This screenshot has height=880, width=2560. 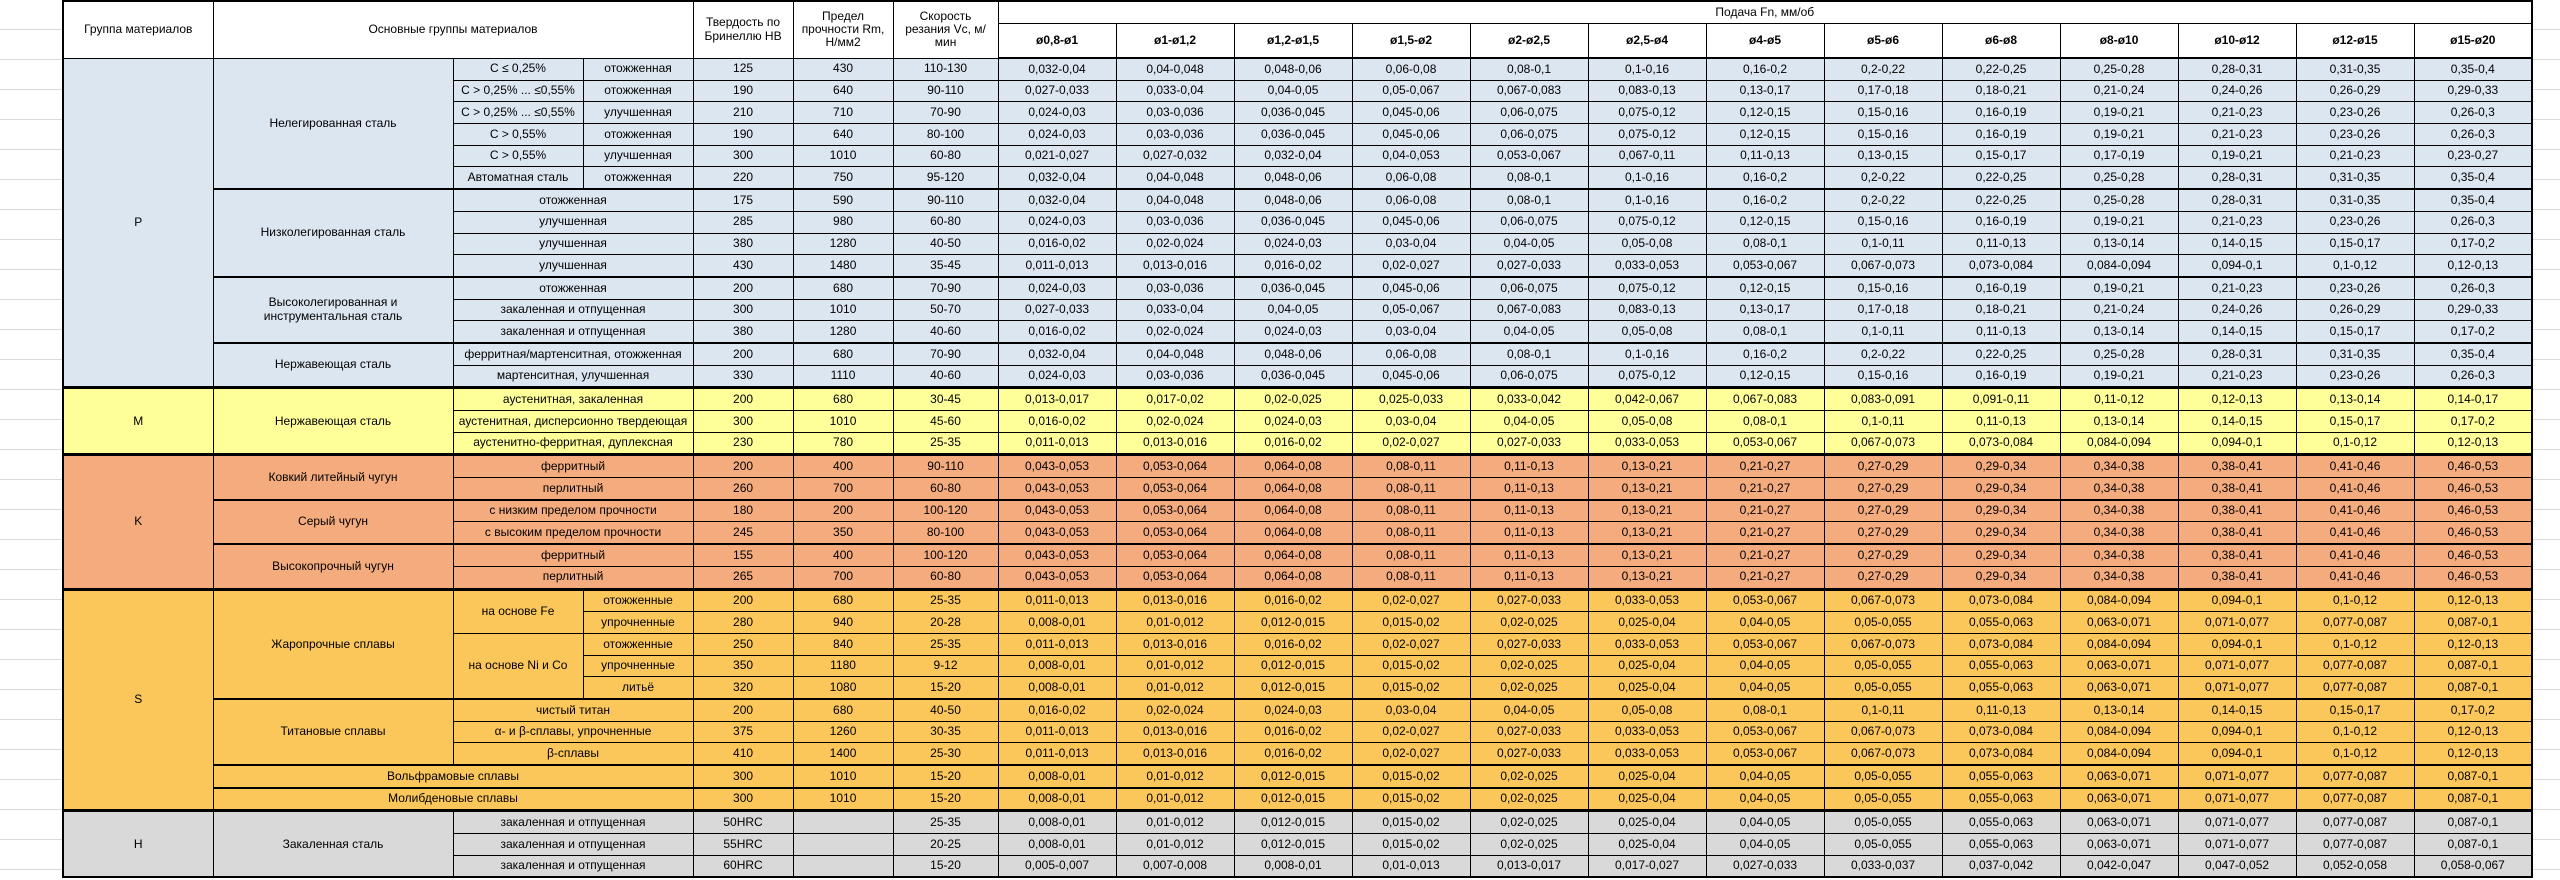 What do you see at coordinates (518, 134) in the screenshot?
I see `label-cell: C > 0,55%` at bounding box center [518, 134].